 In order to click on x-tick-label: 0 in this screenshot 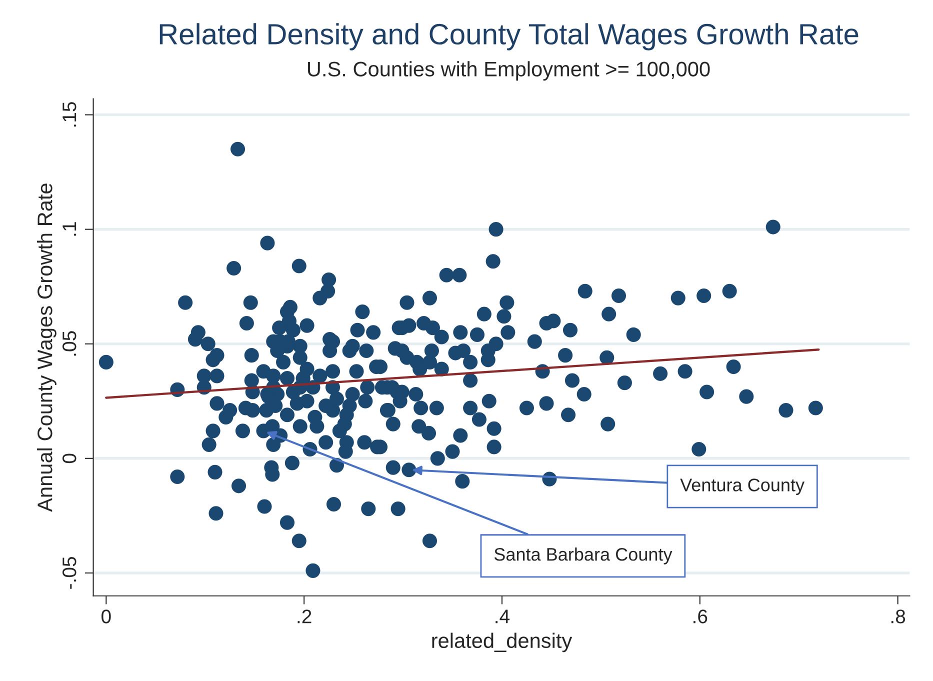, I will do `click(106, 617)`.